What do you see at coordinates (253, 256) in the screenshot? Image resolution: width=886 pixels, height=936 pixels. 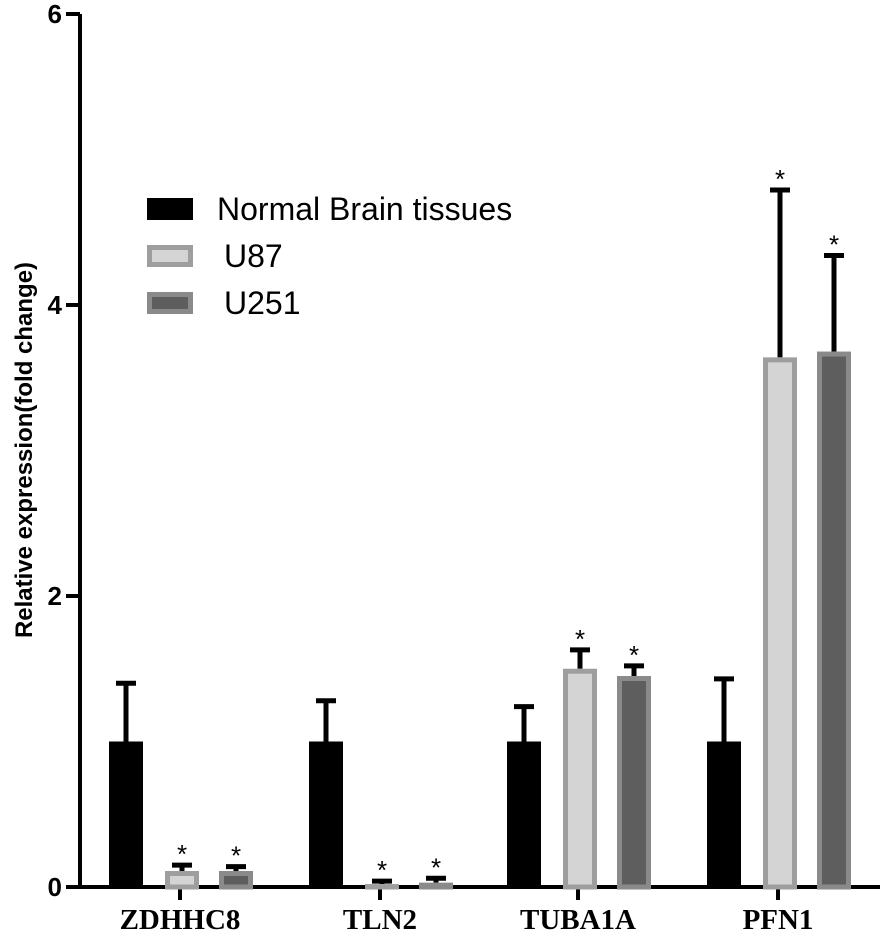 I see `legend-label: U87` at bounding box center [253, 256].